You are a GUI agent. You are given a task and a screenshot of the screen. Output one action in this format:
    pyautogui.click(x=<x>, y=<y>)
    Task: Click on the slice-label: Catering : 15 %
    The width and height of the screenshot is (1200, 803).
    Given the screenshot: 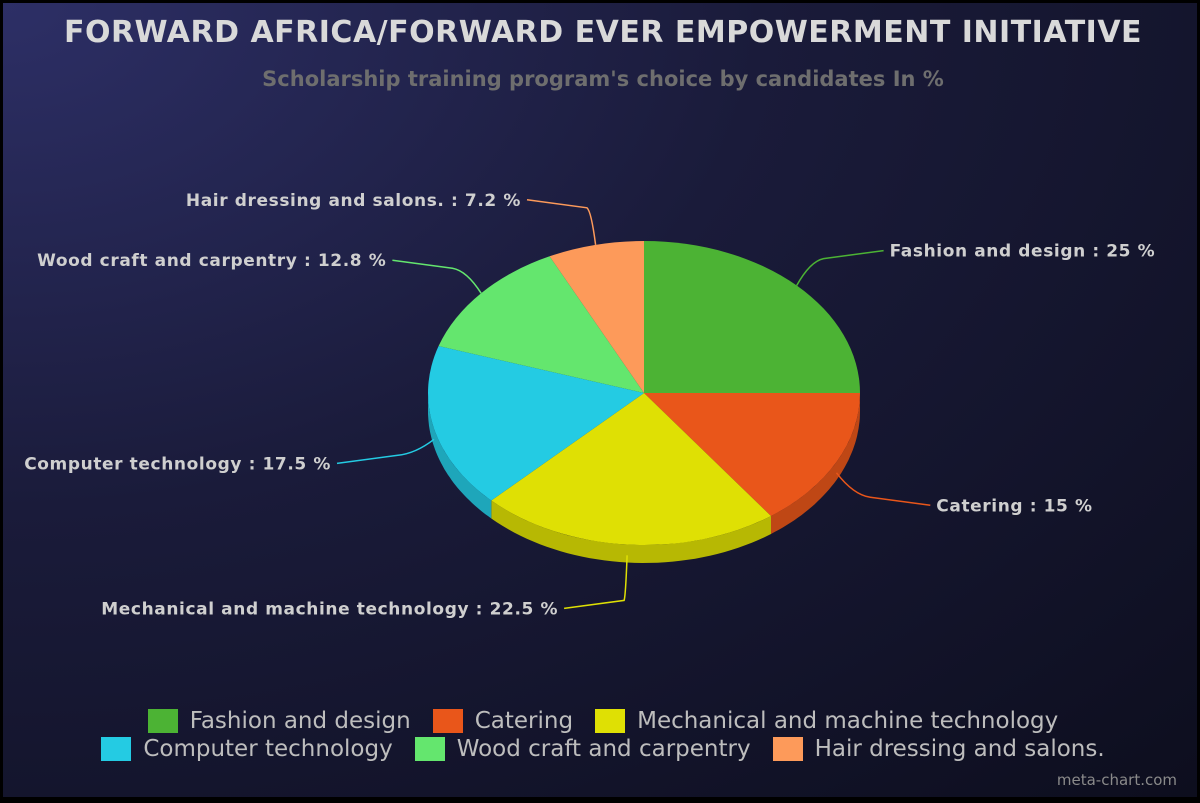 What is the action you would take?
    pyautogui.click(x=1014, y=506)
    